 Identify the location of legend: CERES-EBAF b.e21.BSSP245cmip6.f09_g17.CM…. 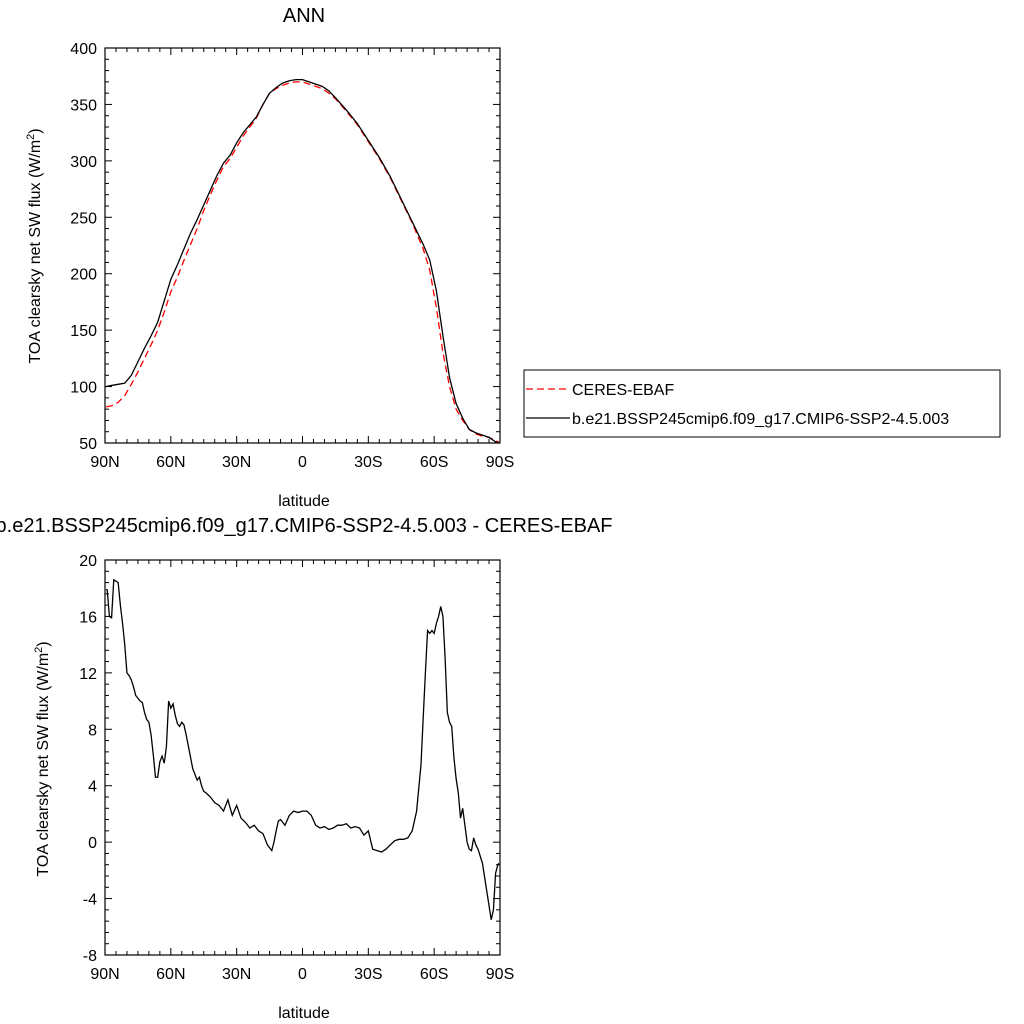
(762, 403).